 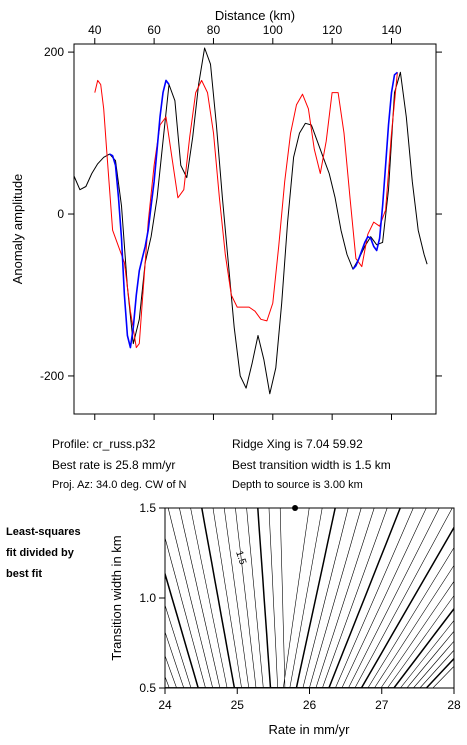 I want to click on top-x-tick-label: 60, so click(x=154, y=30).